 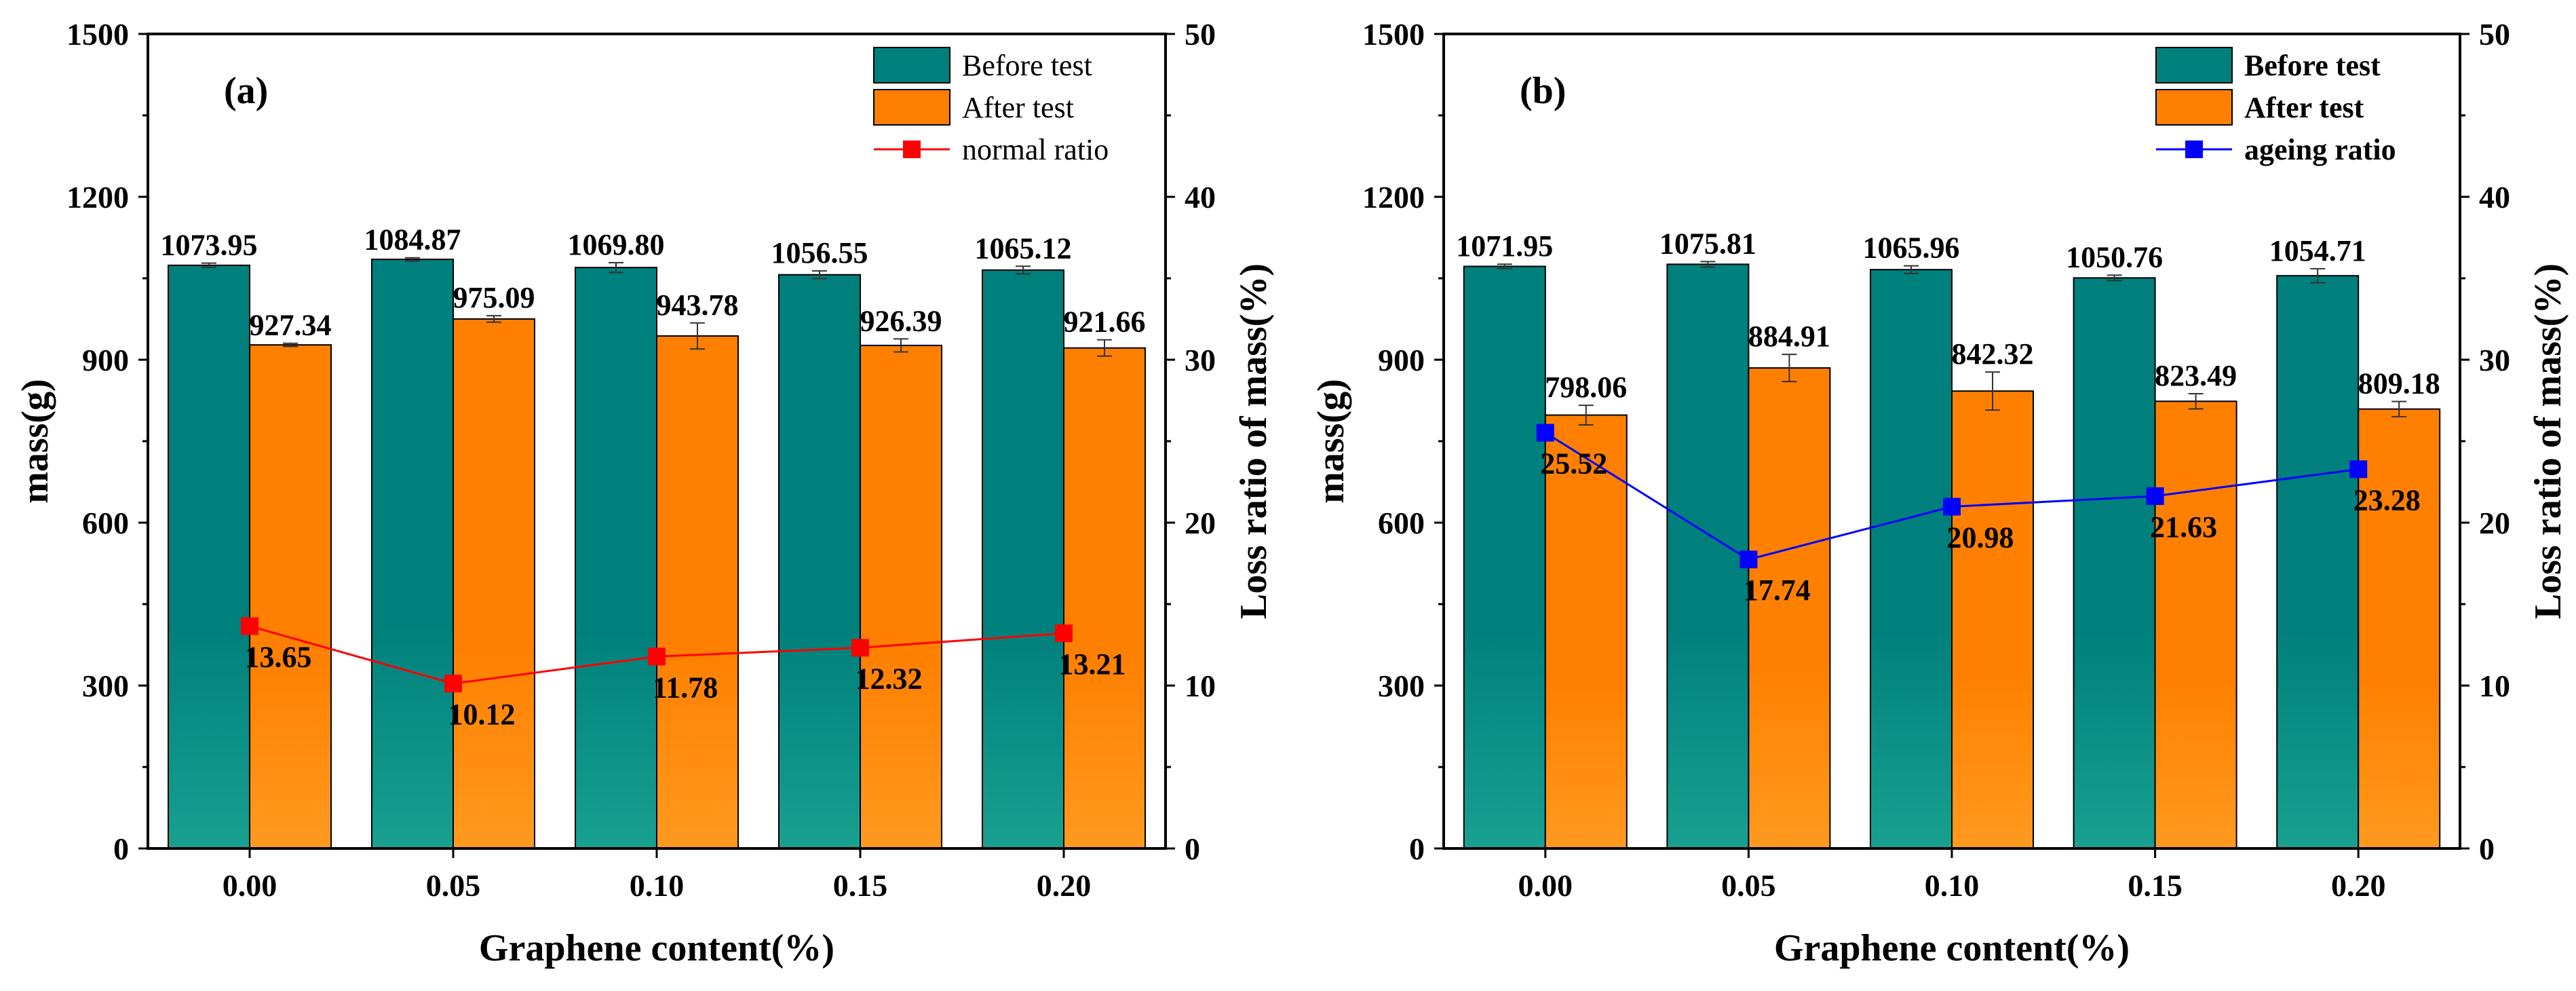 I want to click on bar-value-label: 798.06, so click(x=1586, y=387).